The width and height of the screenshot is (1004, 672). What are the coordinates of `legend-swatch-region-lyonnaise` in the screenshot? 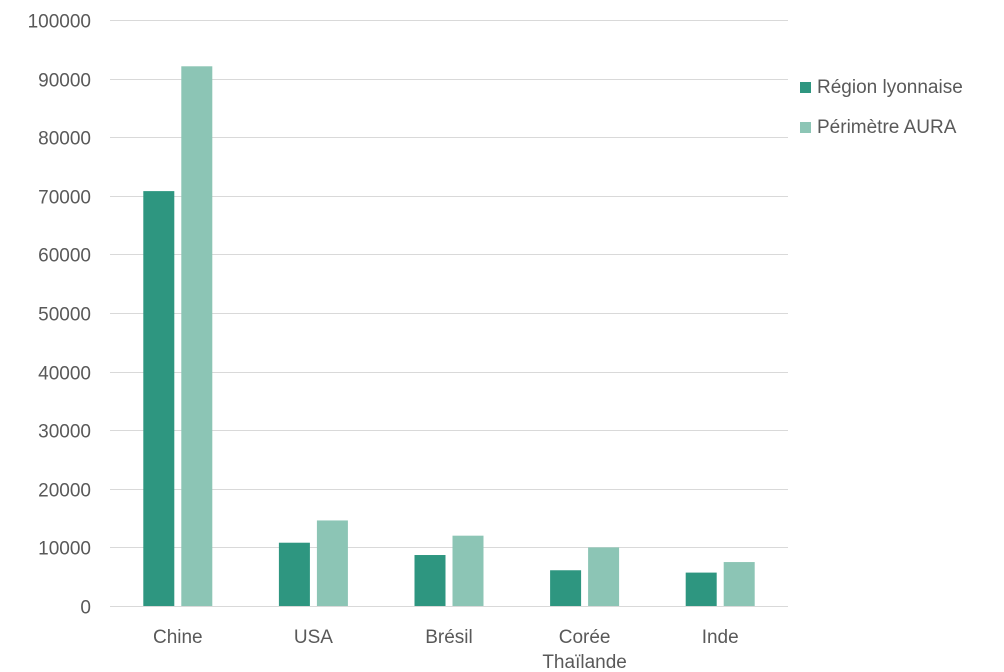 It's located at (805, 87).